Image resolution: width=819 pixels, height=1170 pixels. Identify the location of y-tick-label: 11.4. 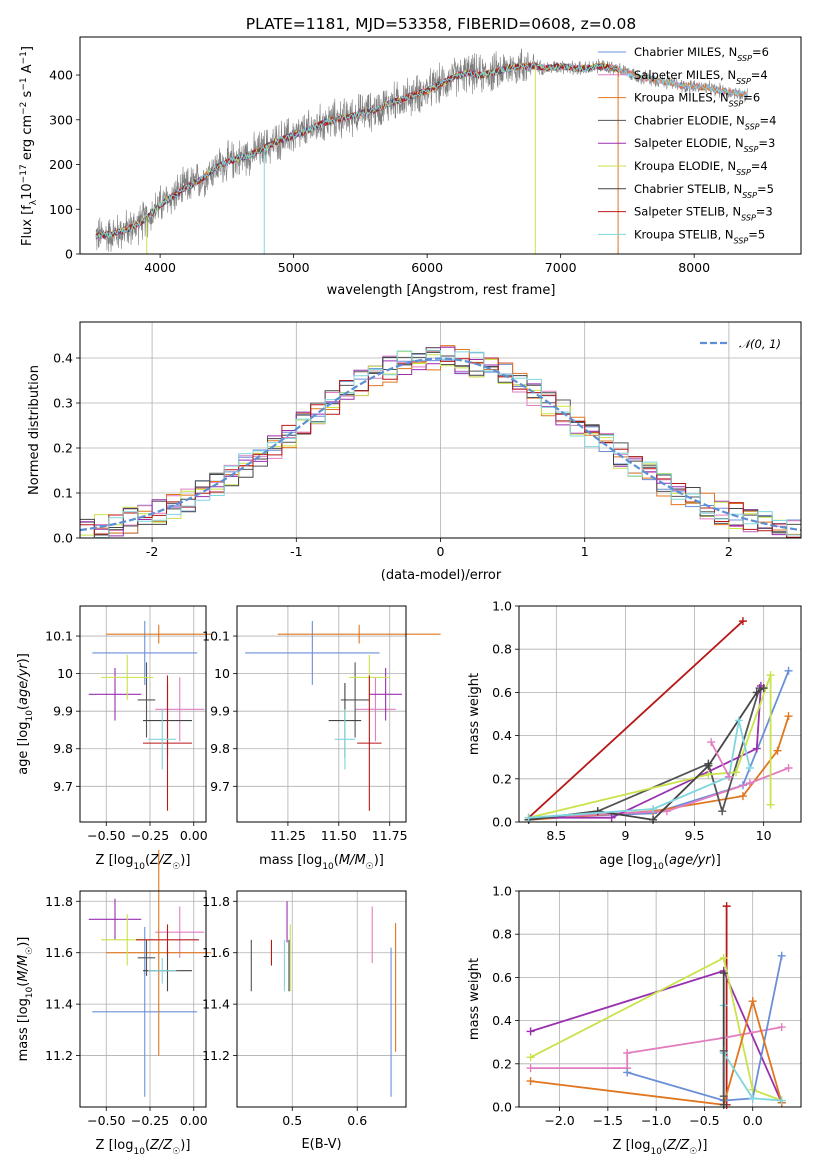
(59, 1004).